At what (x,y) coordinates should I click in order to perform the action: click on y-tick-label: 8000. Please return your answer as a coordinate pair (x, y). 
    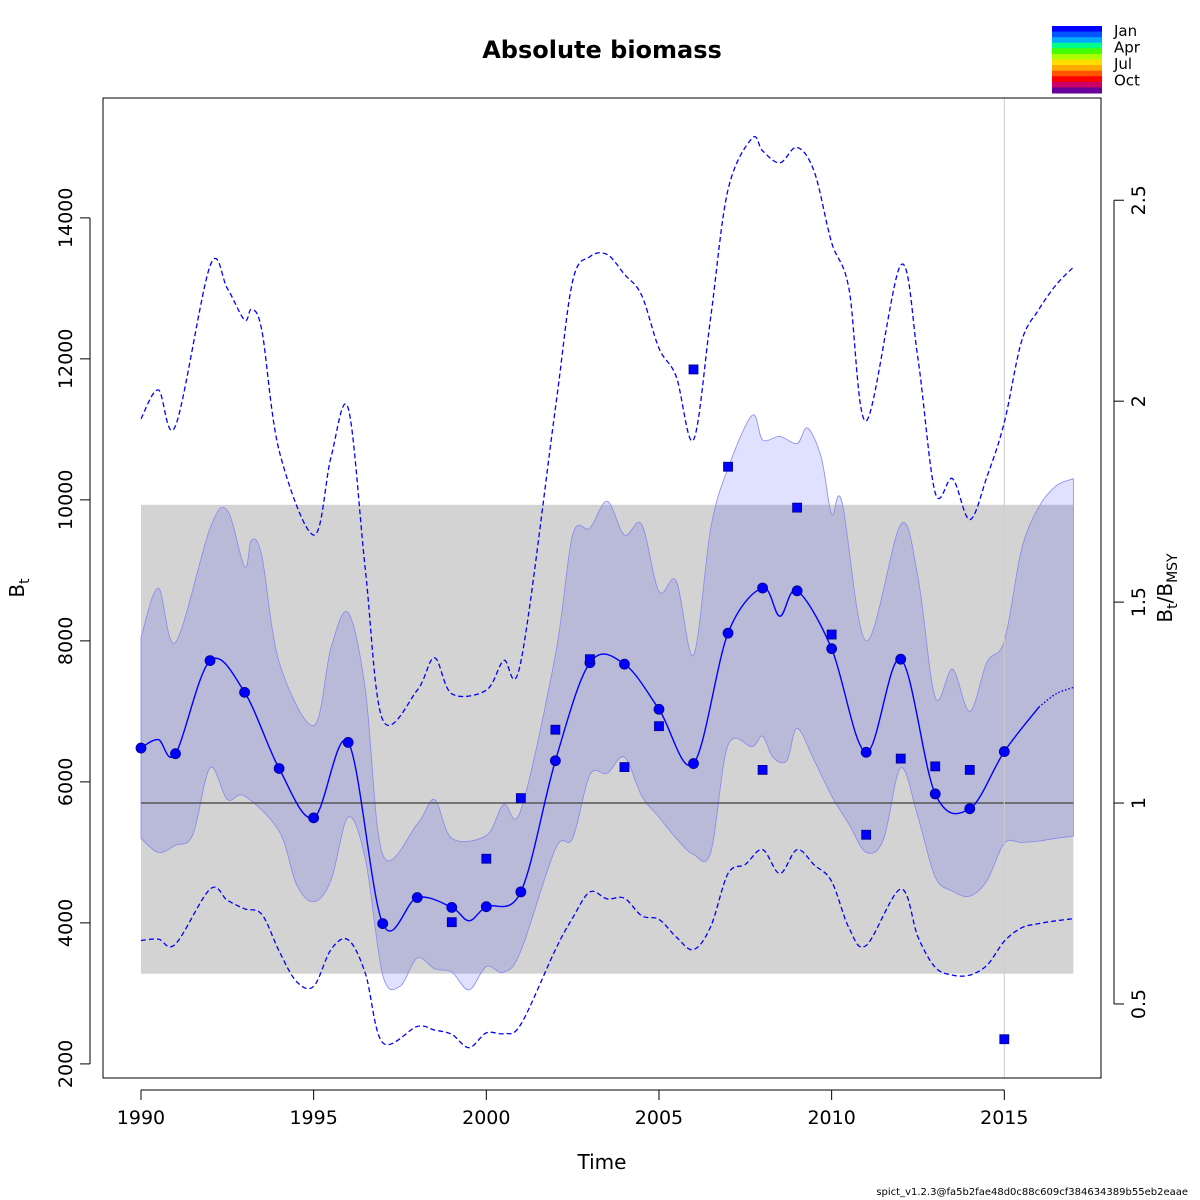
    Looking at the image, I should click on (66, 641).